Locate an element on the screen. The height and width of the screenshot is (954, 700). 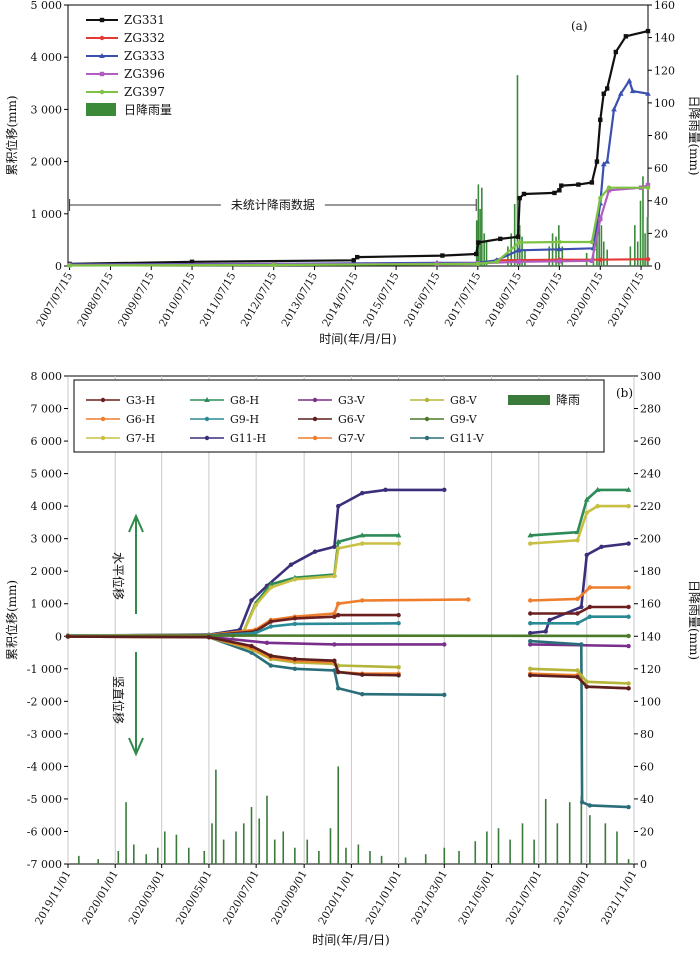
legend-marker-ZG396 is located at coordinates (102, 74).